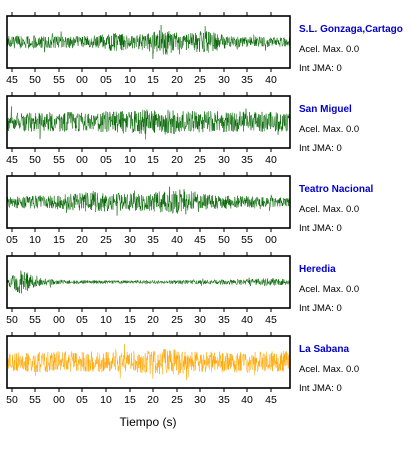 Image resolution: width=410 pixels, height=460 pixels. I want to click on station-name: Teatro Nacional, so click(336, 189).